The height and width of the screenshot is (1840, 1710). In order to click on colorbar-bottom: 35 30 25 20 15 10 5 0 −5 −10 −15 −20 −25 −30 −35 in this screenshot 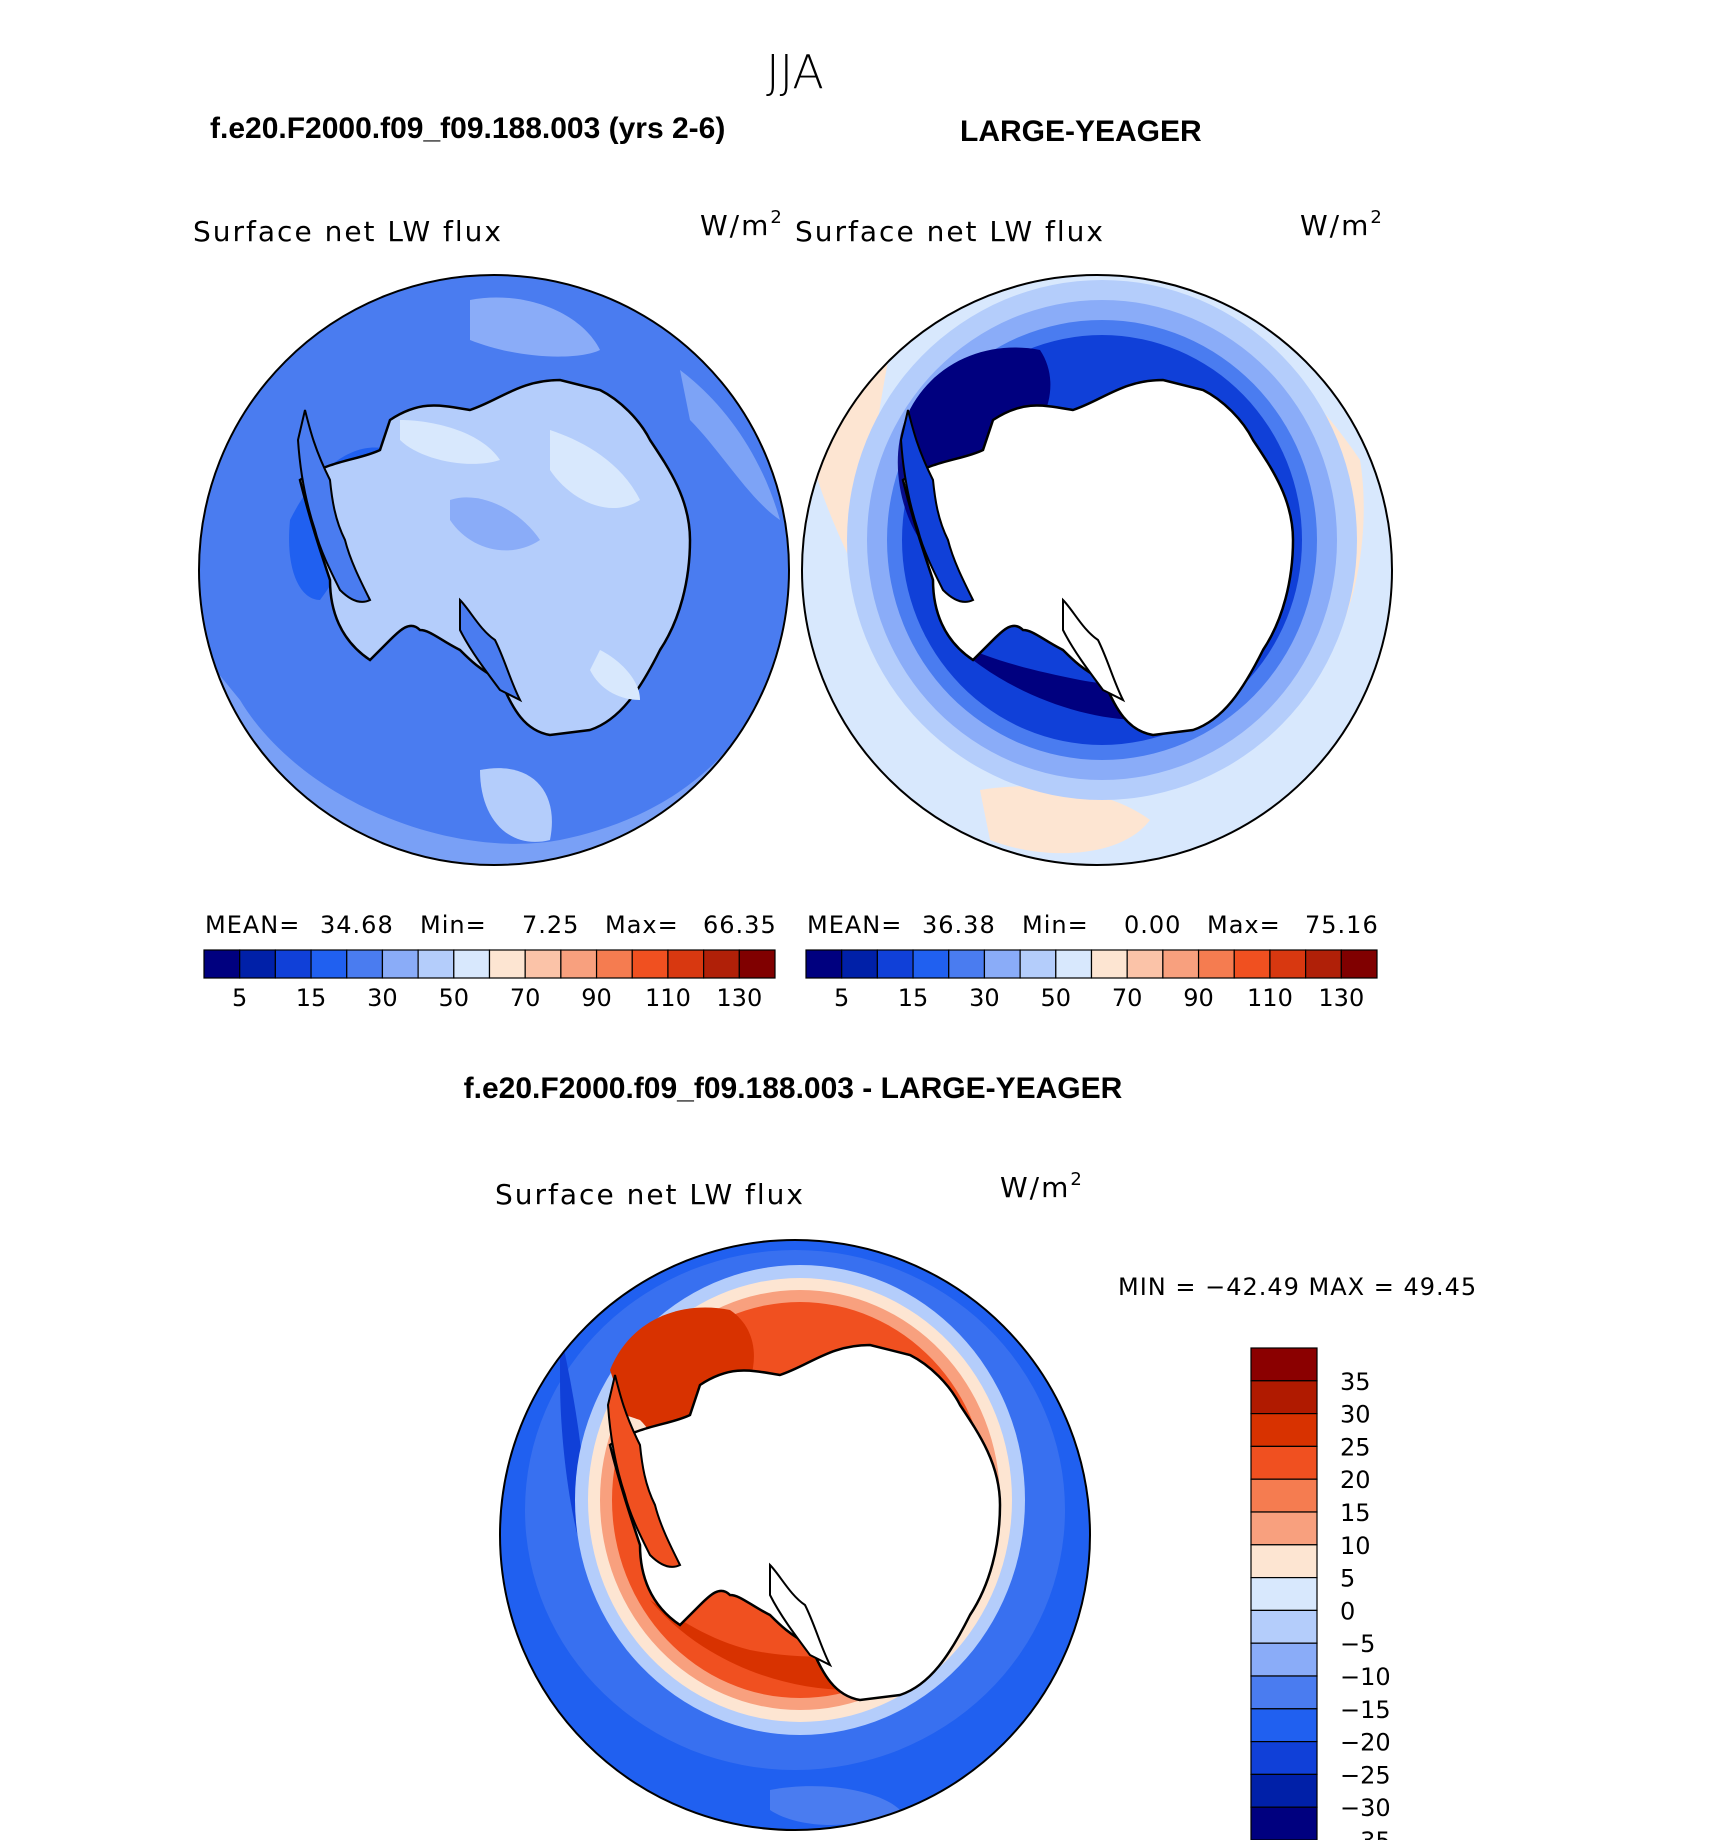, I will do `click(1320, 1593)`.